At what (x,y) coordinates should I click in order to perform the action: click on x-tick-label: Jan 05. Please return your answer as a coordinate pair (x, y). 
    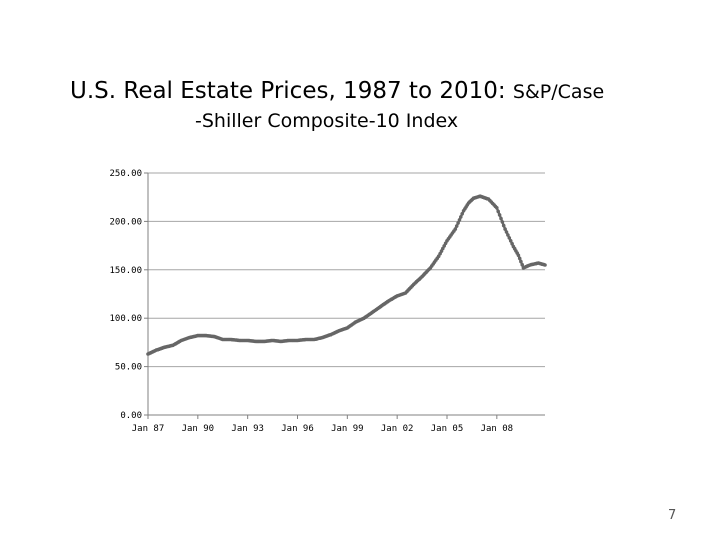
    Looking at the image, I should click on (447, 429).